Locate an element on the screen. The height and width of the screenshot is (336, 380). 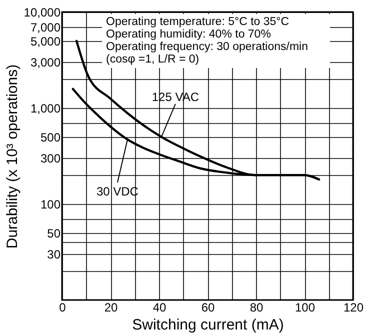
annotation: (cosφ =1, L/R = 0) is located at coordinates (153, 60).